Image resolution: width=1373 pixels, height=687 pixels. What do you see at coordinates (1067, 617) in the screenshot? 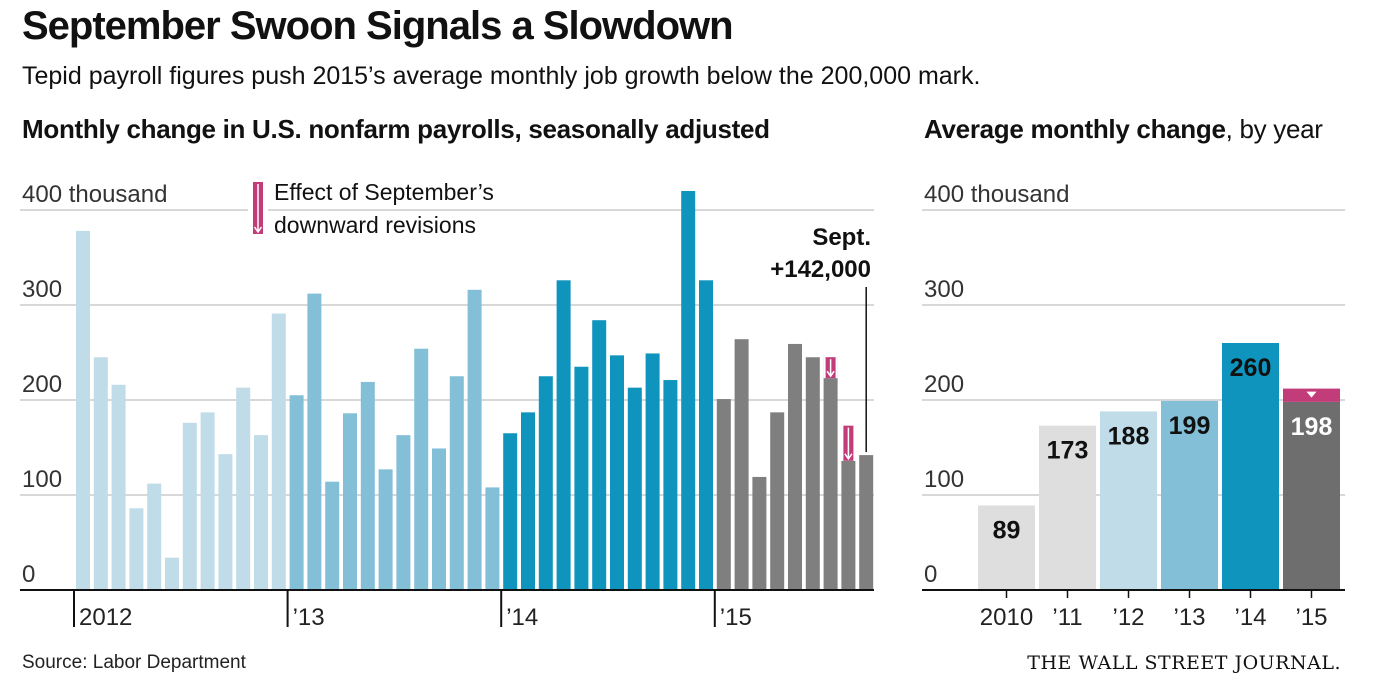
I see `right-x-label: ’11` at bounding box center [1067, 617].